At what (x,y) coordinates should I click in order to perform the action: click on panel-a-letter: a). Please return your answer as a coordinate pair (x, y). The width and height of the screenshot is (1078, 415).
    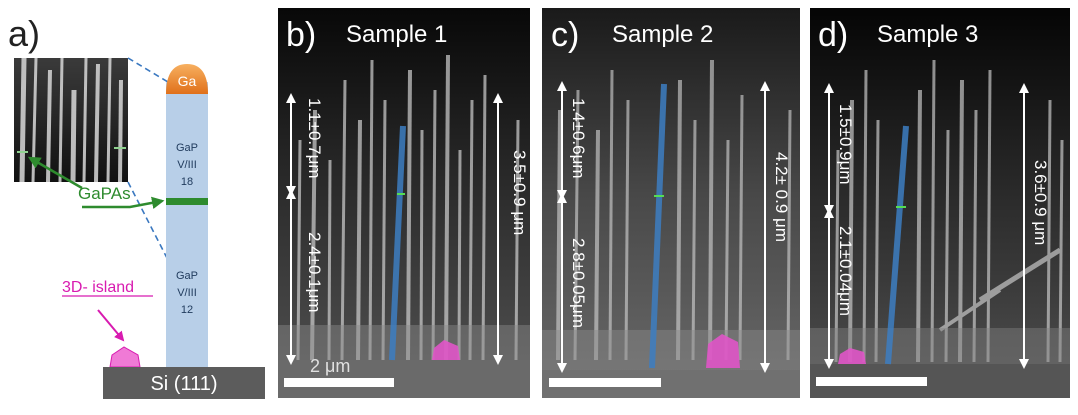
    Looking at the image, I should click on (24, 33).